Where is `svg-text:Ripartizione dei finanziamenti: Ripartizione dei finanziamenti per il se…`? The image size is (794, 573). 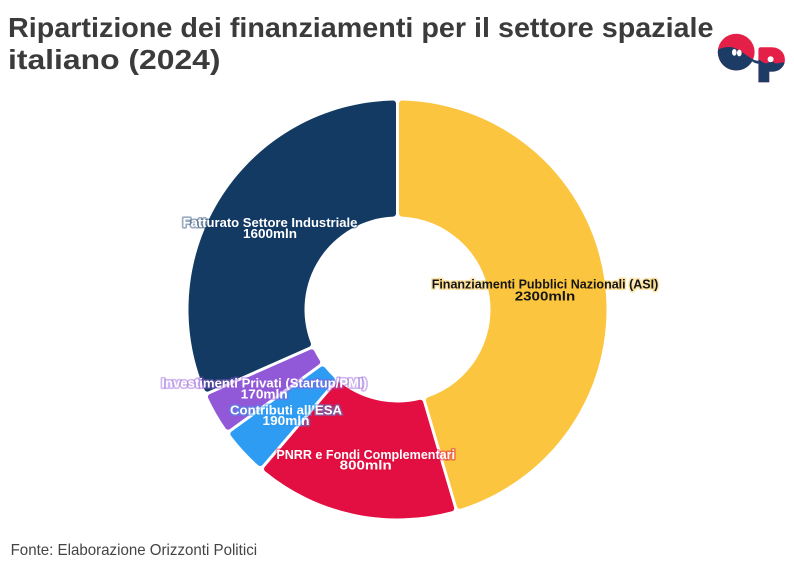
svg-text:Ripartizione dei finanziamenti: Ripartizione dei finanziamenti per il se… is located at coordinates (360, 27).